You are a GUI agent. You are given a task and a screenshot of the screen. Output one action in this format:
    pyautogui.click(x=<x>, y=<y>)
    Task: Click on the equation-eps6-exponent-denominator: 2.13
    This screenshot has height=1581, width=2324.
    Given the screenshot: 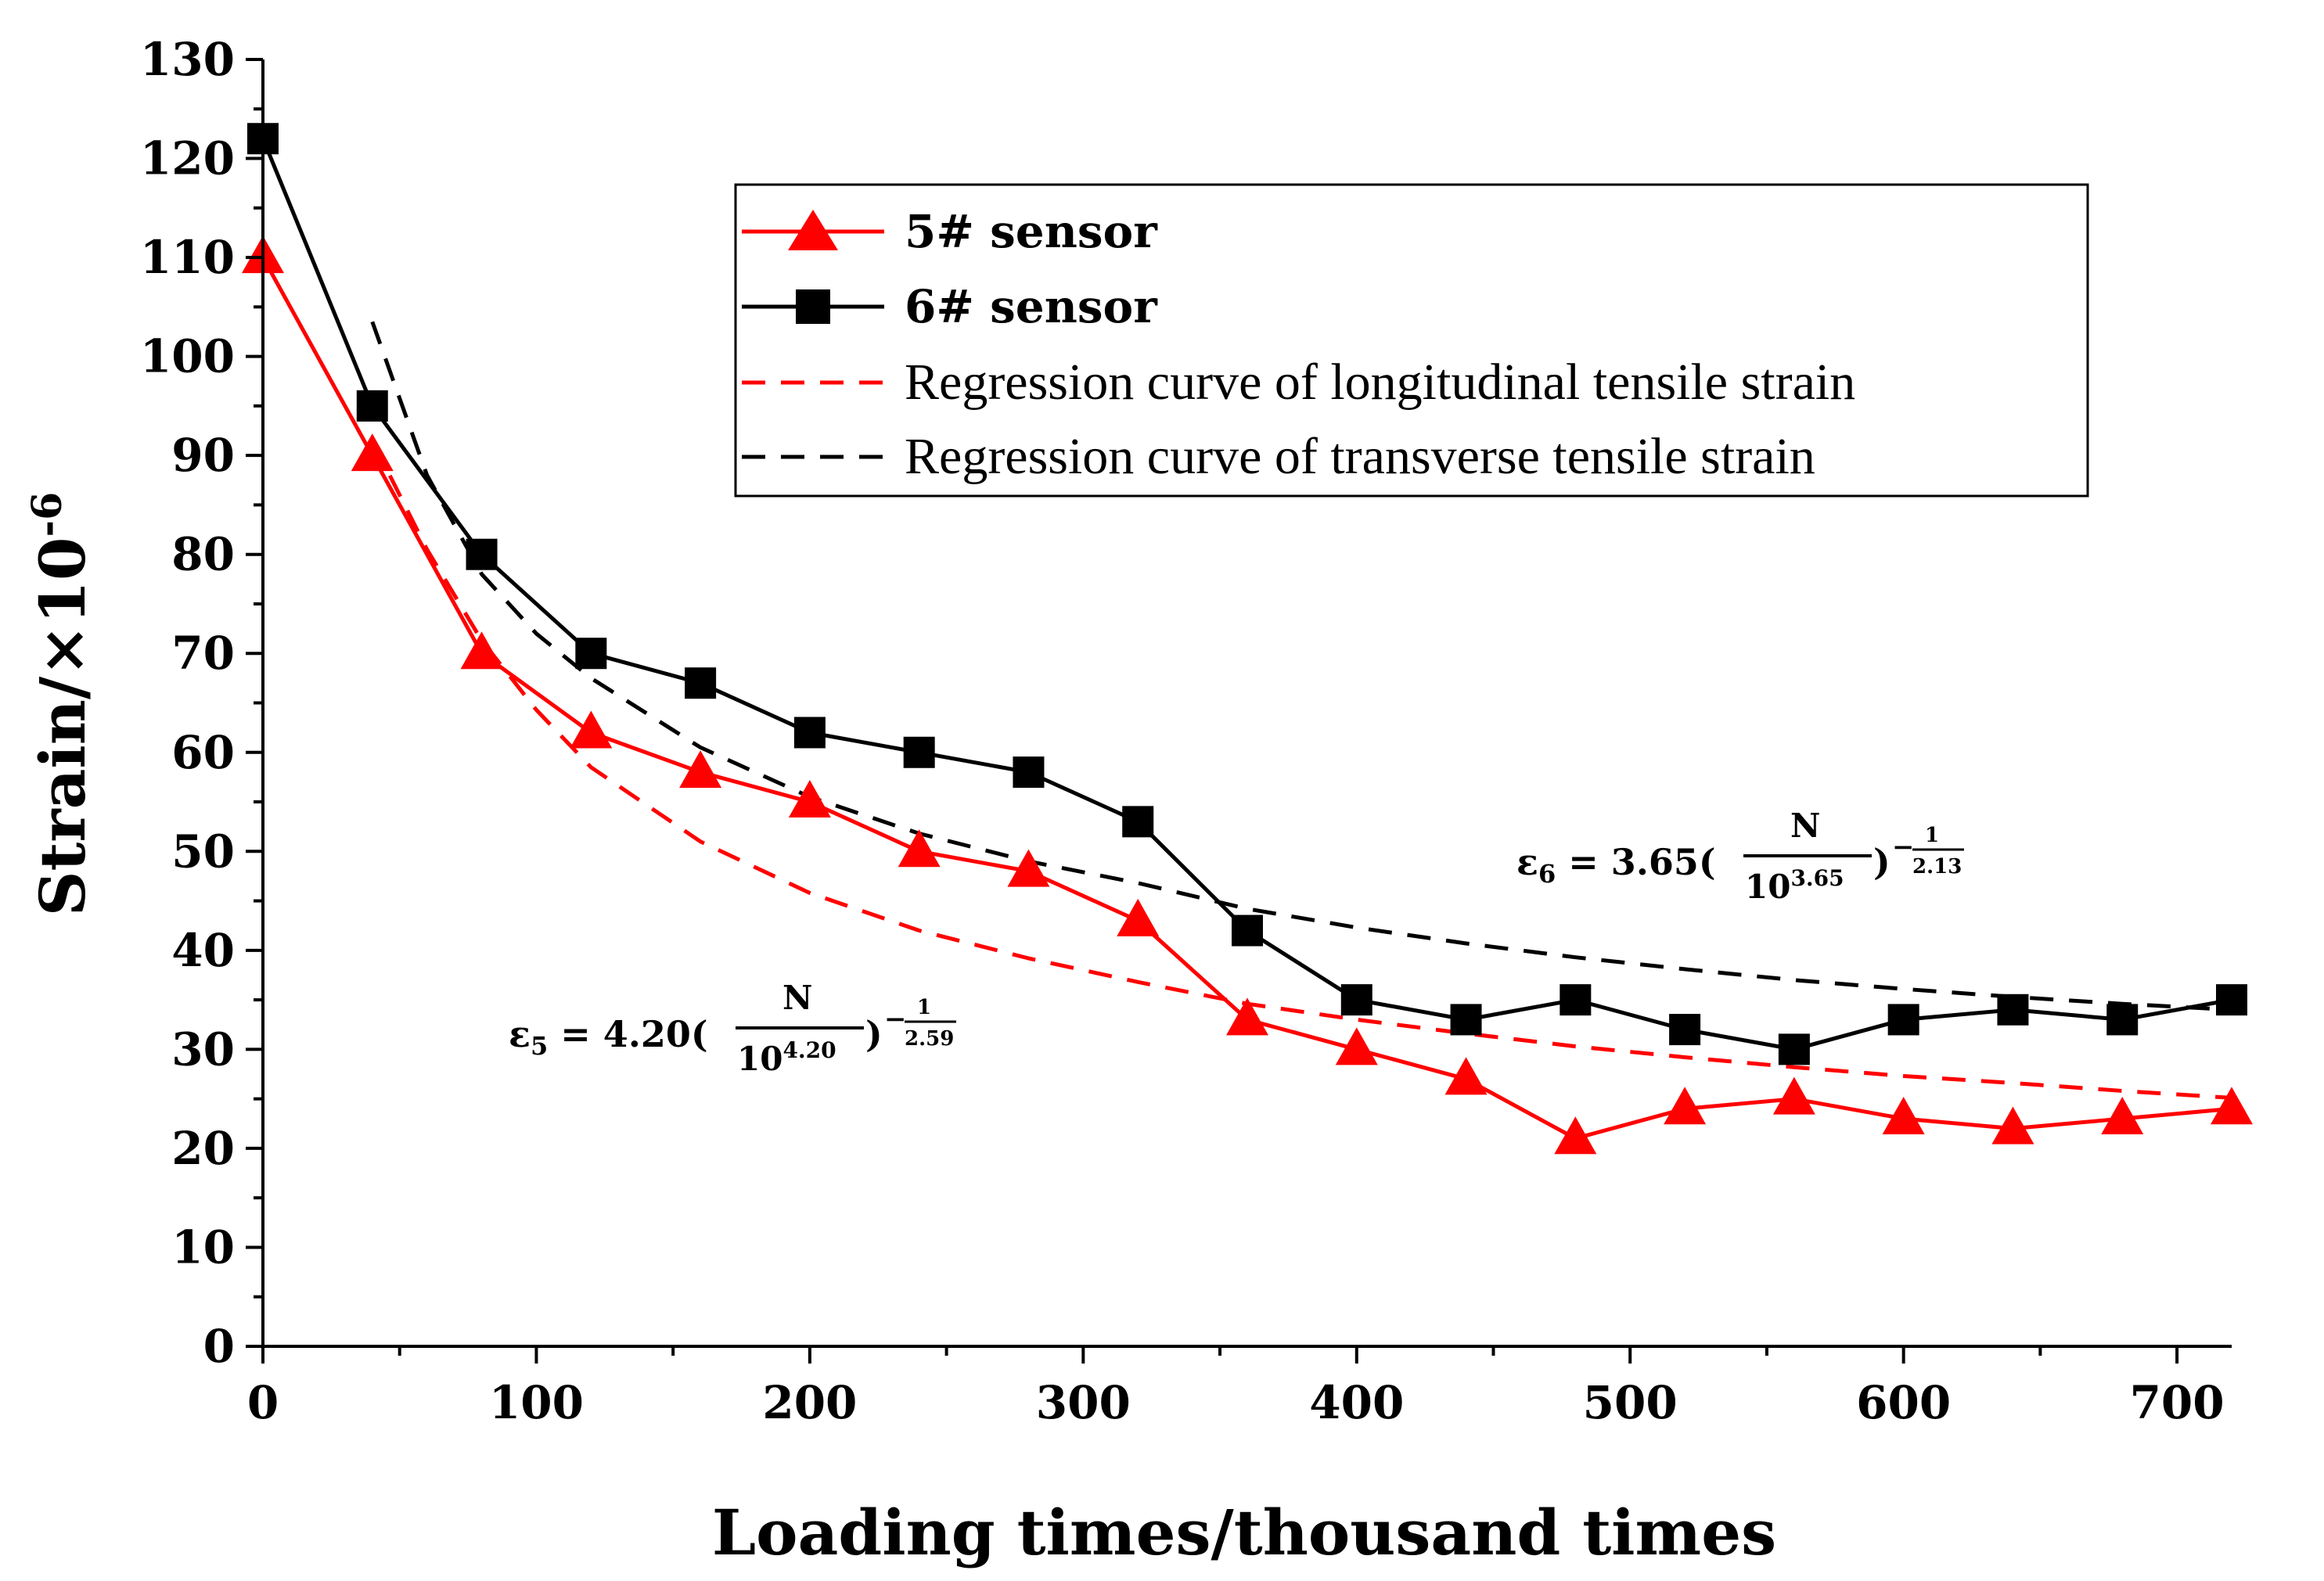 What is the action you would take?
    pyautogui.click(x=1937, y=867)
    